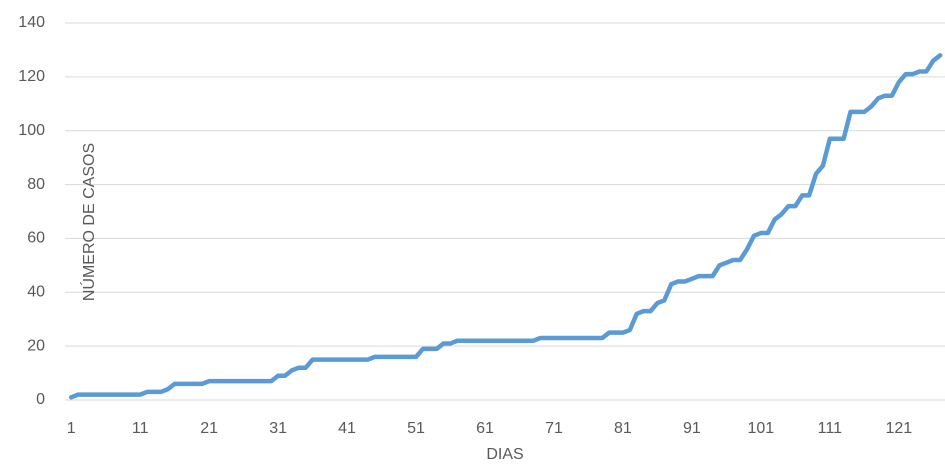 The height and width of the screenshot is (466, 945). What do you see at coordinates (416, 428) in the screenshot?
I see `x-tick-label: 51` at bounding box center [416, 428].